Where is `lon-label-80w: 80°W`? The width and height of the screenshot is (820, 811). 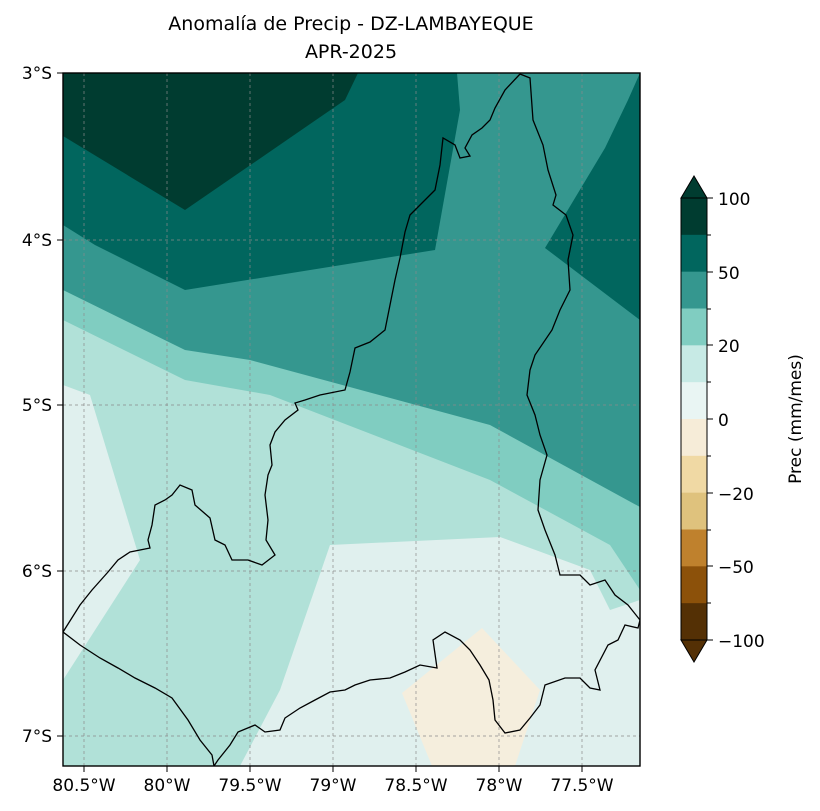 lon-label-80w: 80°W is located at coordinates (167, 786).